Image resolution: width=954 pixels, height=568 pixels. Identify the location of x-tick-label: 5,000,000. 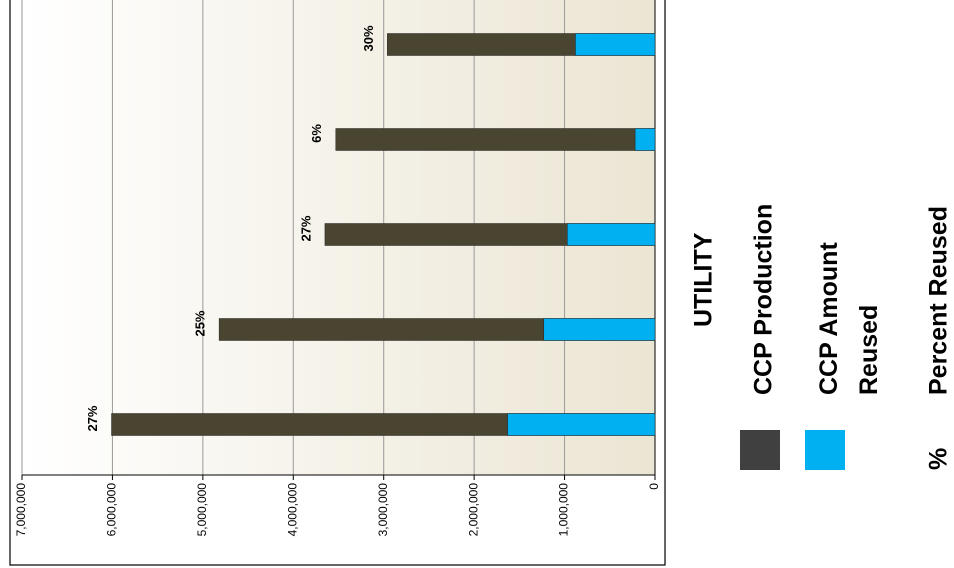
(202, 510).